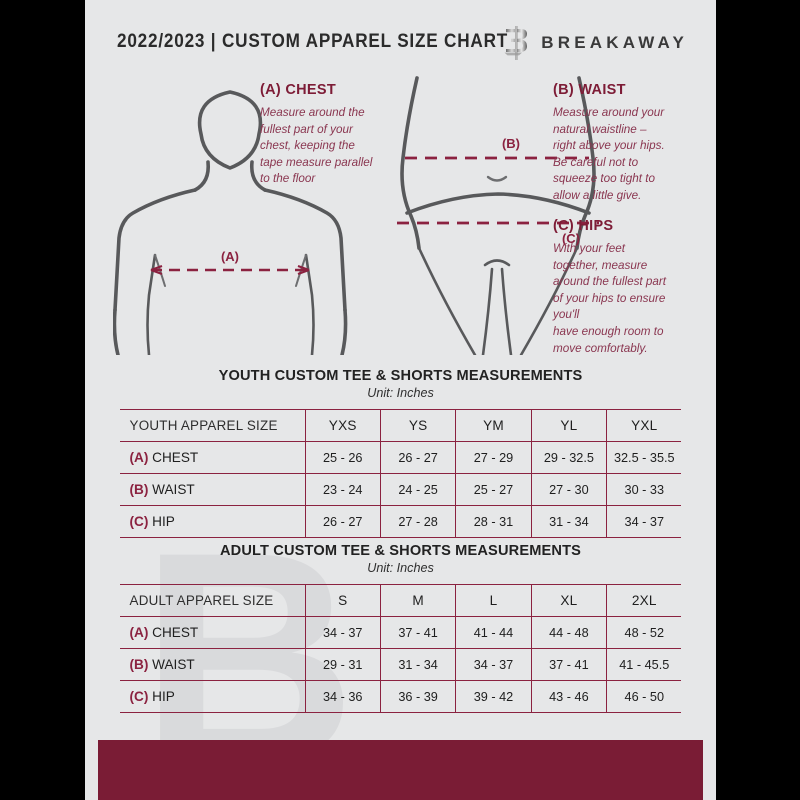 Image resolution: width=800 pixels, height=800 pixels. I want to click on adult-hip-m: 36 - 39, so click(417, 696).